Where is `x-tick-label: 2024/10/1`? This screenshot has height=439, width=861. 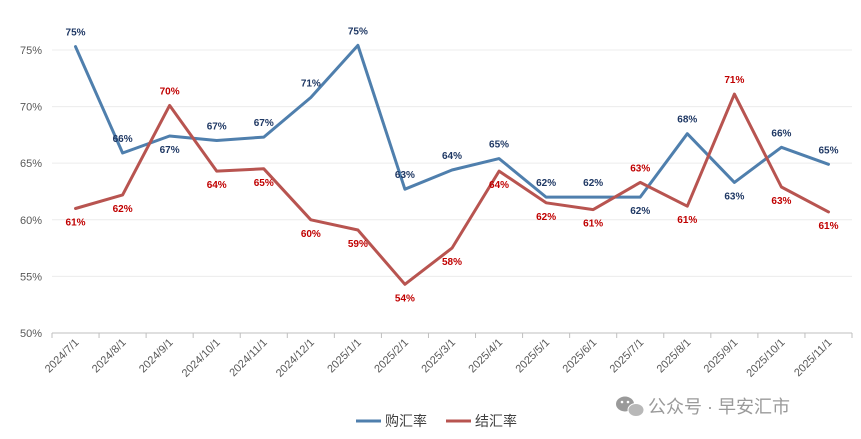
x-tick-label: 2024/10/1 is located at coordinates (201, 358).